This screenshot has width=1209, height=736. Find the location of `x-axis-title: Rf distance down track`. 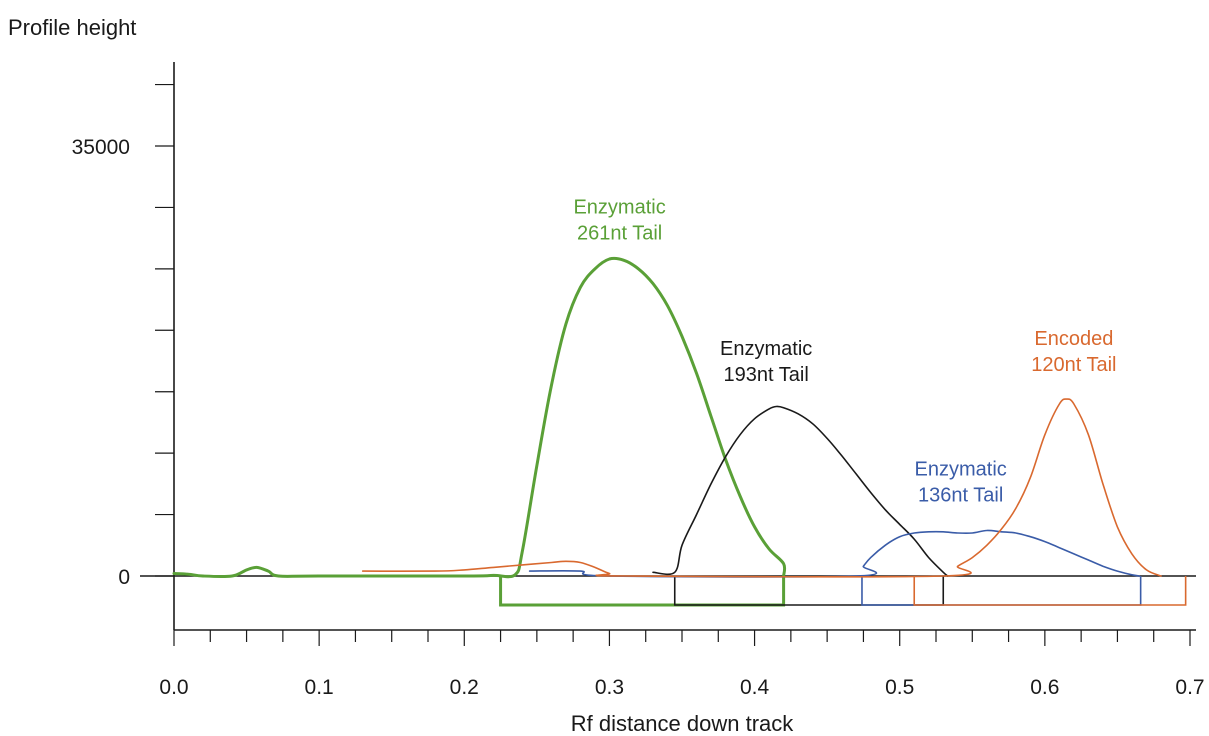

x-axis-title: Rf distance down track is located at coordinates (683, 723).